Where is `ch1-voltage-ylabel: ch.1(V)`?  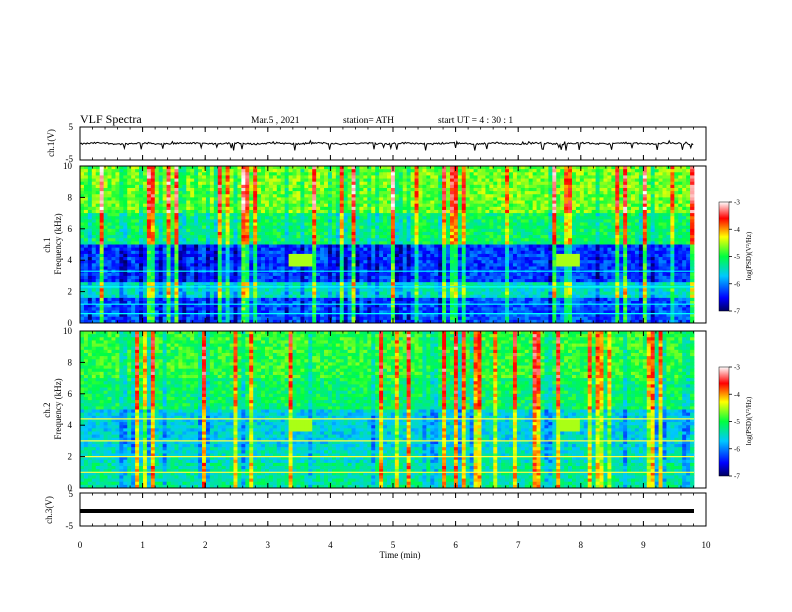 ch1-voltage-ylabel: ch.1(V) is located at coordinates (51, 143).